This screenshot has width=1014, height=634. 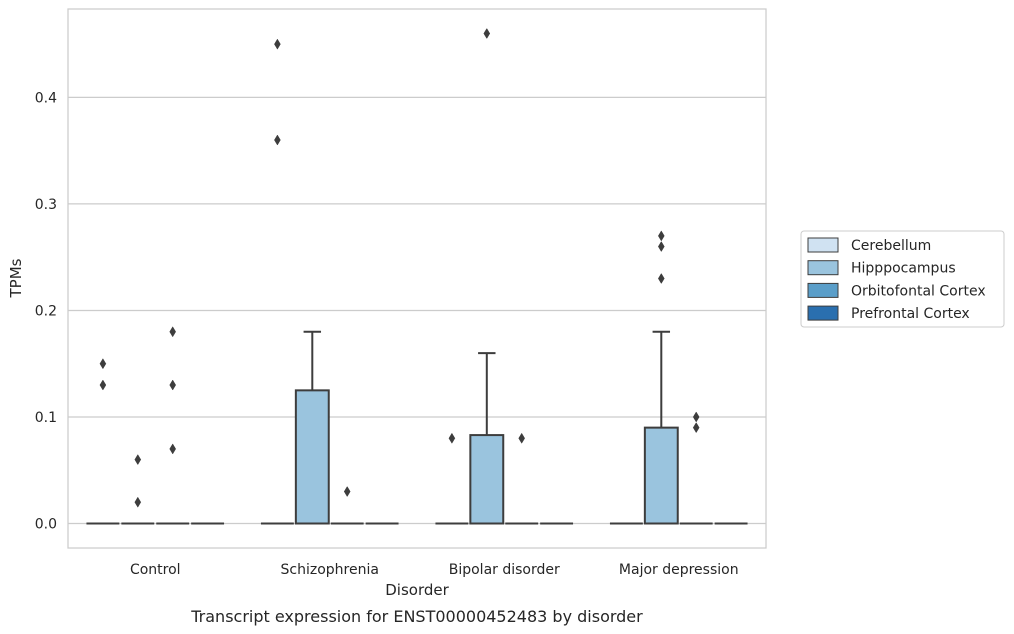 What do you see at coordinates (330, 570) in the screenshot?
I see `x-tick-label: Schizophrenia` at bounding box center [330, 570].